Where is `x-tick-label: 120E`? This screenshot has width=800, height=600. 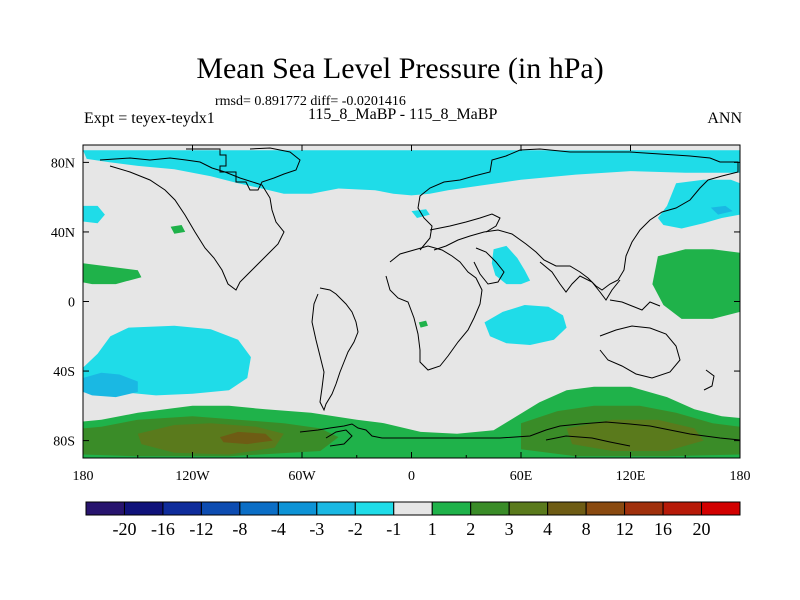 x-tick-label: 120E is located at coordinates (631, 476).